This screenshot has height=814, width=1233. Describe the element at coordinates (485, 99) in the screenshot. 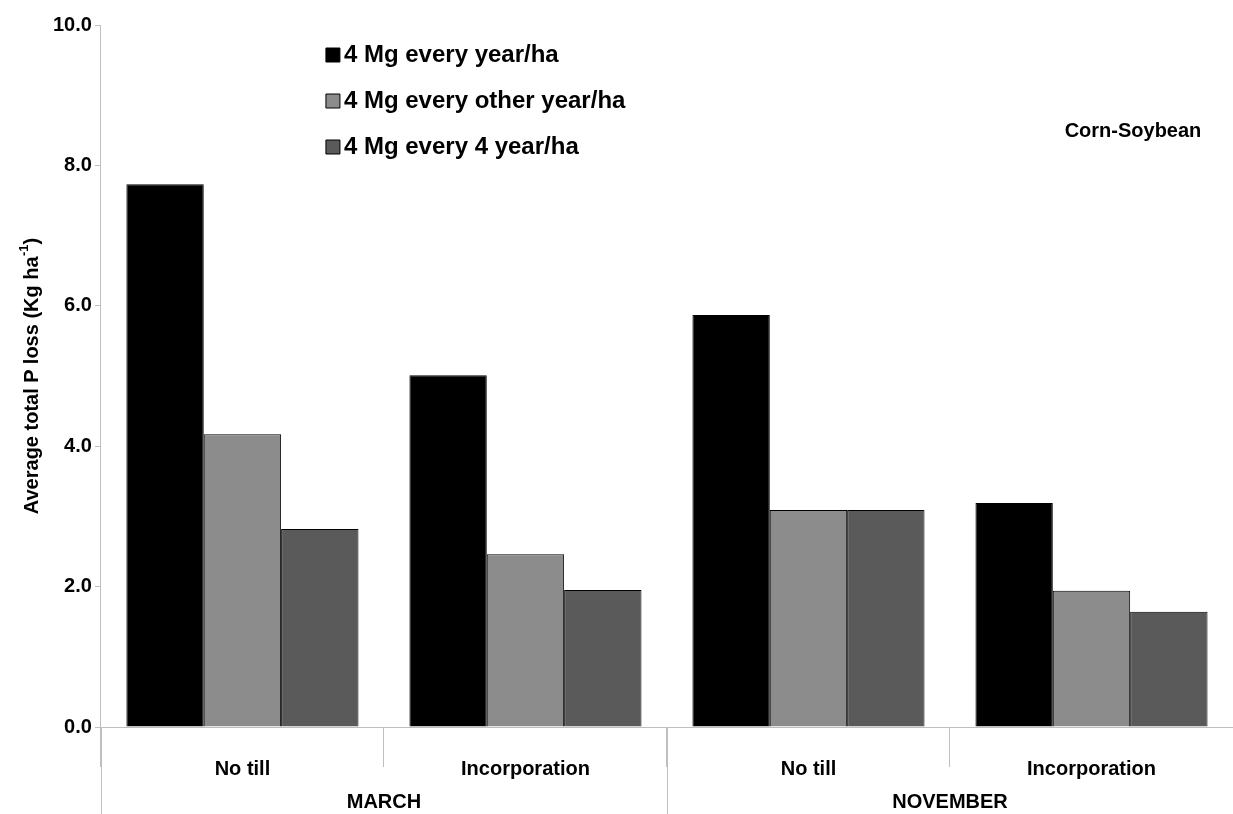

I see `legend-label: 4 Mg every other year/ha` at that location.